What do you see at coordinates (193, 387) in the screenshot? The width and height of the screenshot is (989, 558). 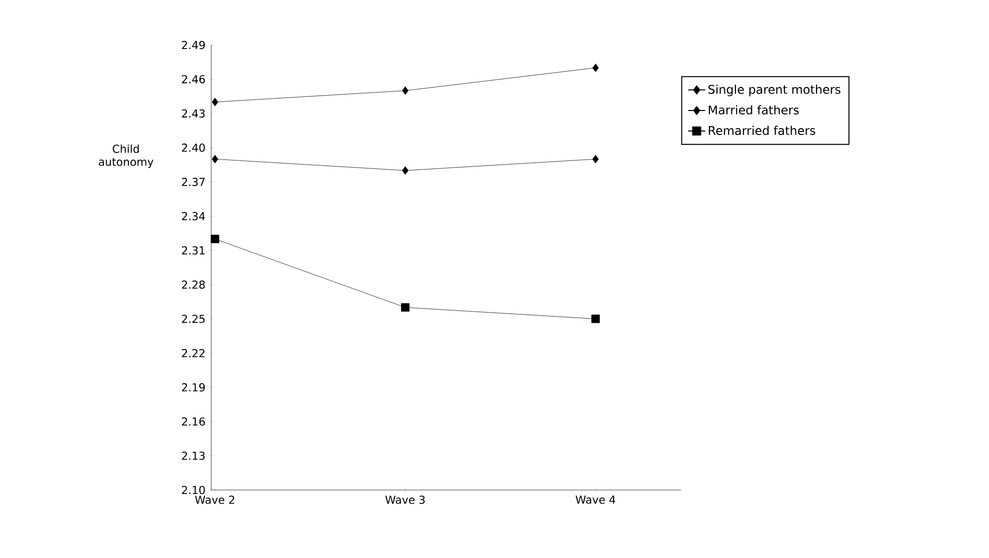 I see `y-tick-label: 2.19` at bounding box center [193, 387].